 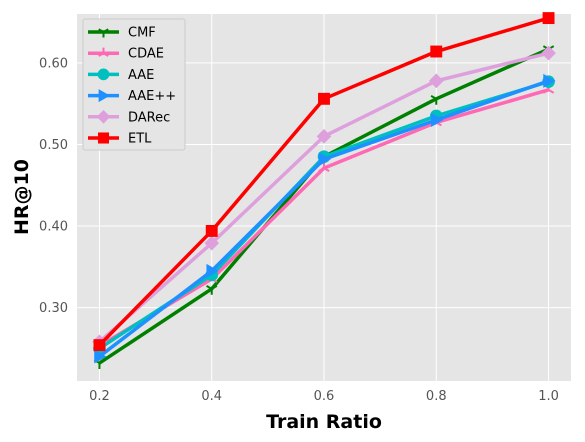 I want to click on y-tick-label: 0.40, so click(x=53, y=227).